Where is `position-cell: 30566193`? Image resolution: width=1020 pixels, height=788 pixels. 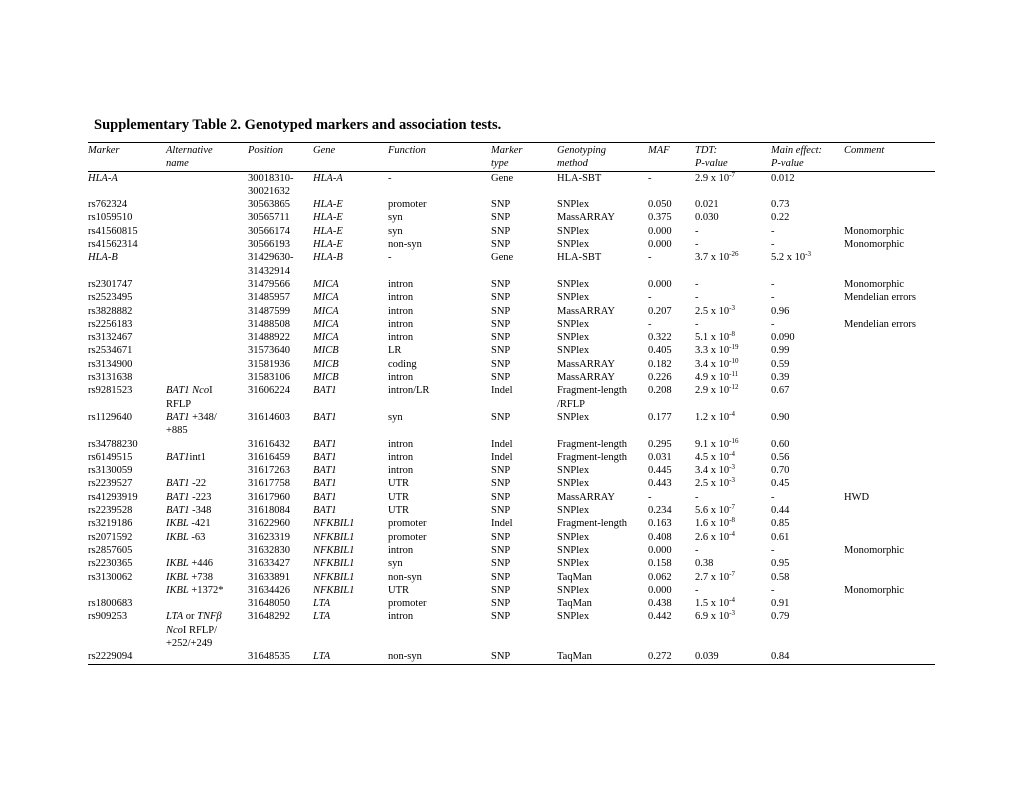
position-cell: 30566193 is located at coordinates (280, 244).